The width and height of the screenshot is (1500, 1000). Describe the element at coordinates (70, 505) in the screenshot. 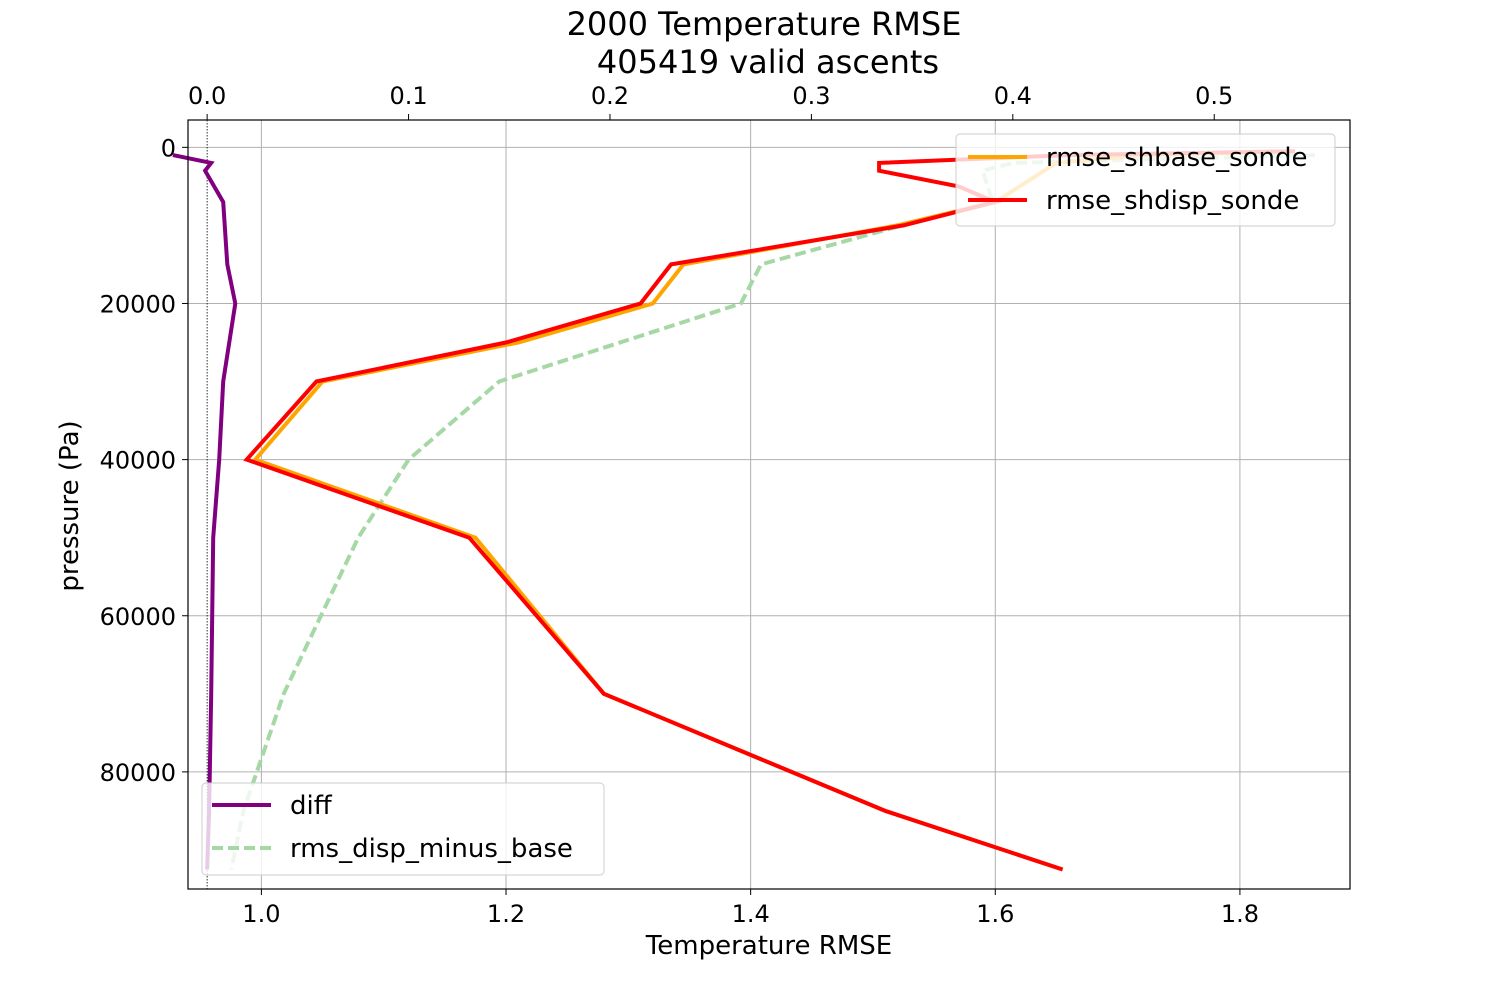

I see `y-axis-title: pressure (Pa)` at that location.